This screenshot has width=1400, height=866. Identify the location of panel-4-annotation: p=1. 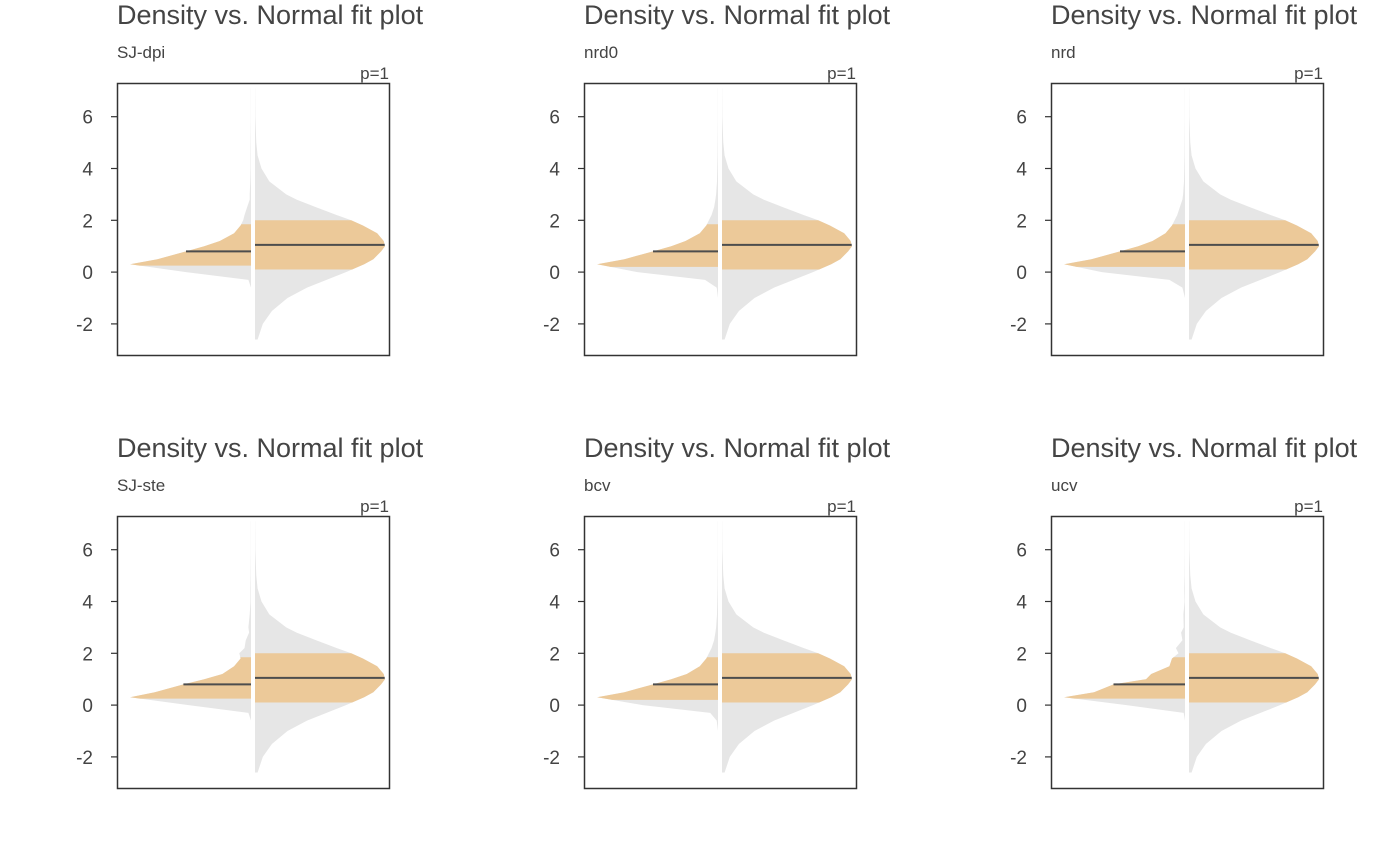
(374, 506).